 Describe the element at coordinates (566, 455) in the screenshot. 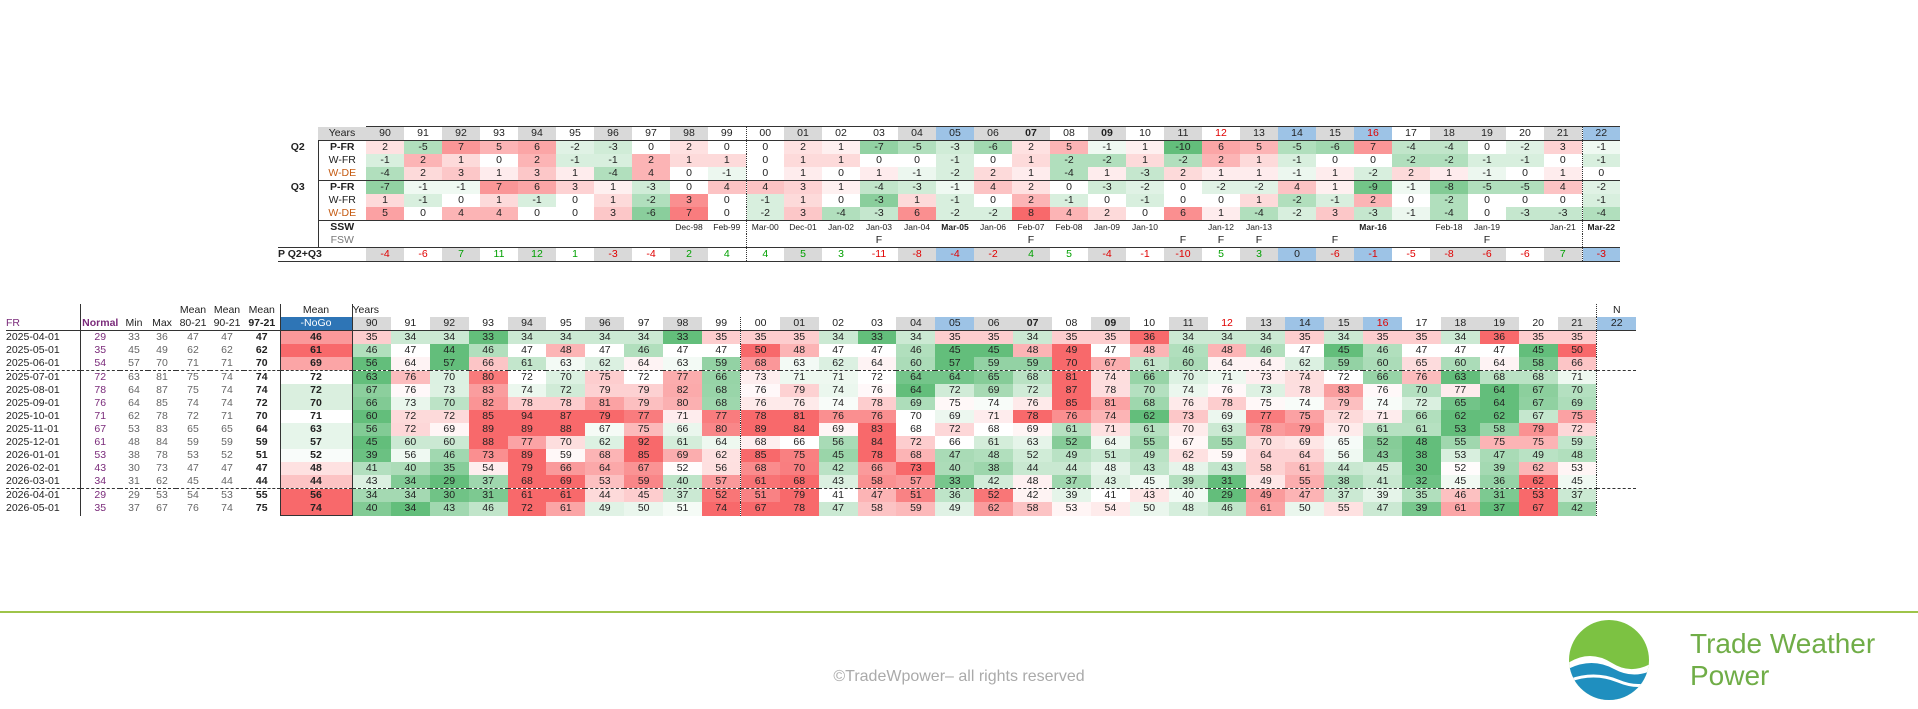

I see `forecast-cell: 59` at that location.